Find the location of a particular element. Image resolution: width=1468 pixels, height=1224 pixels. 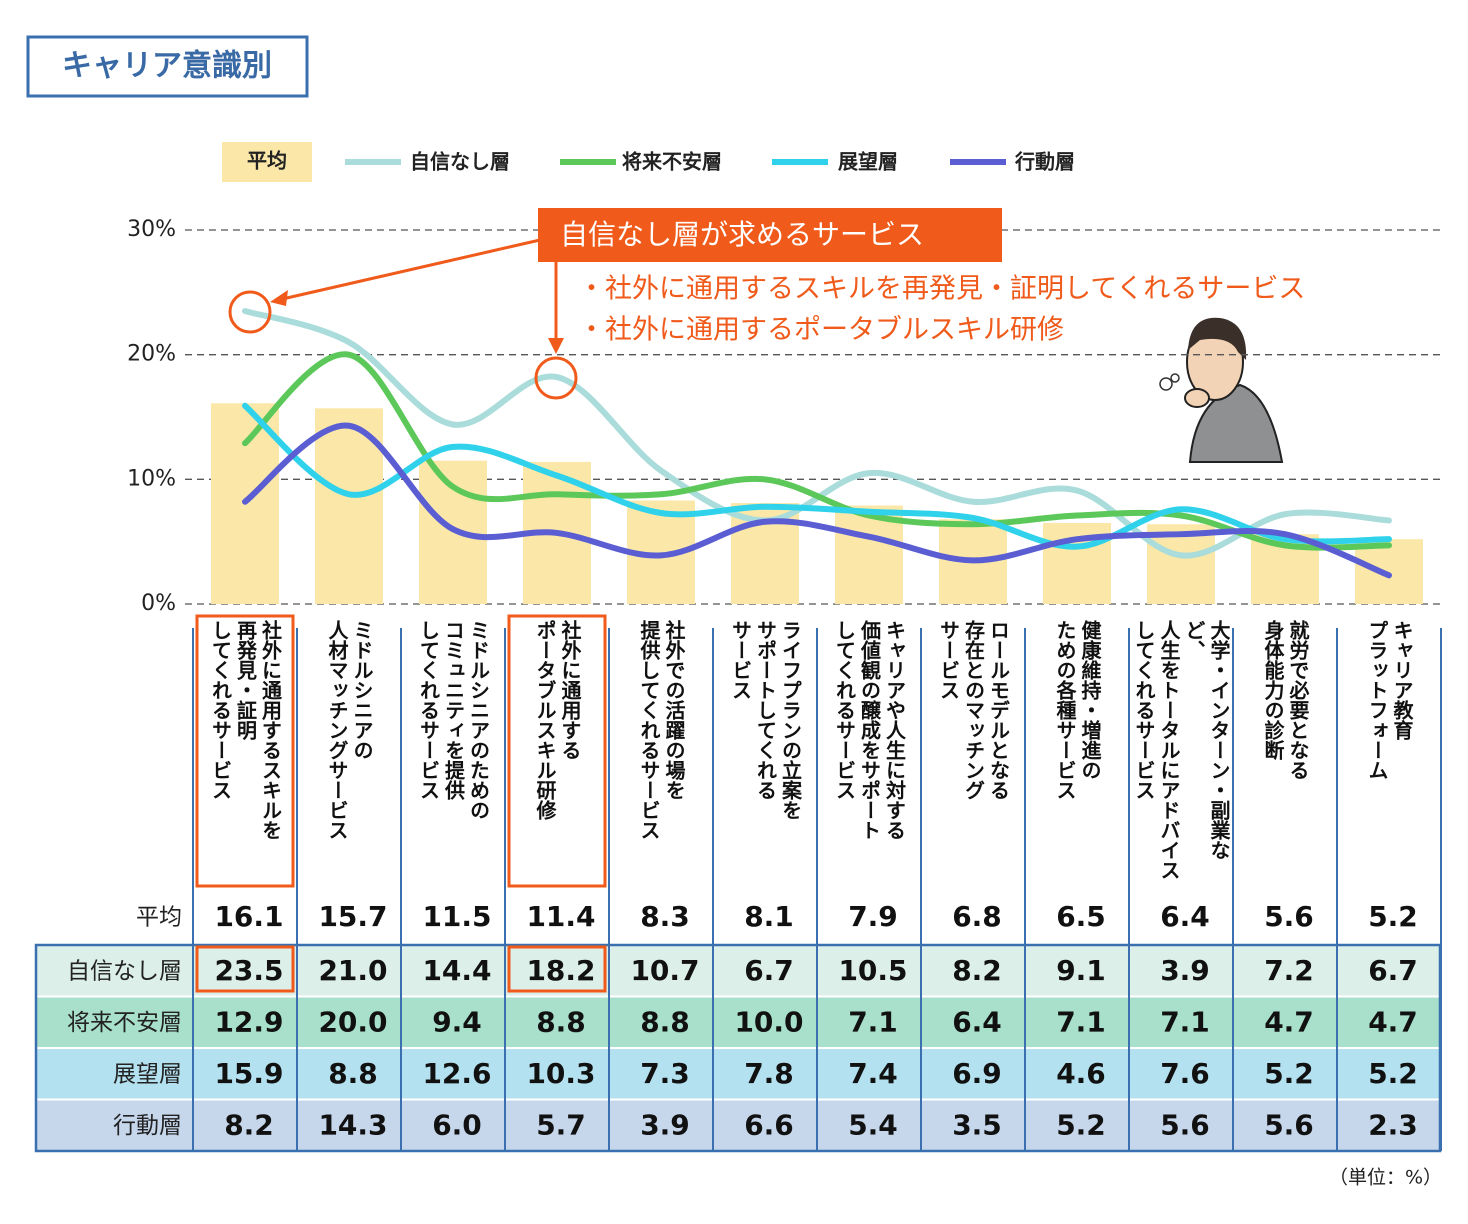

category-cell: ライフプランの立案を サポートしてくれる サービス is located at coordinates (765, 755).